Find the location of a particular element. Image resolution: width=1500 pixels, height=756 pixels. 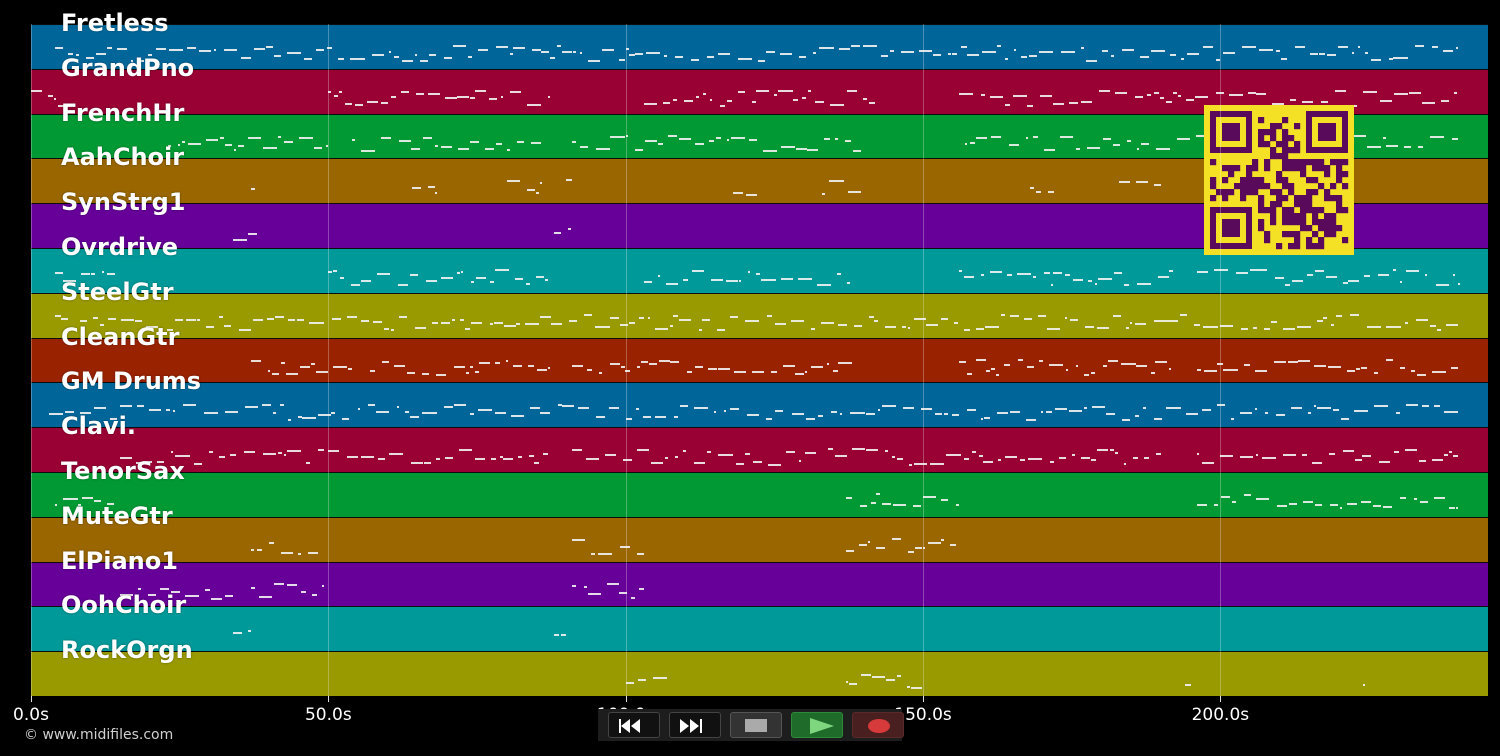

record-button is located at coordinates (878, 725).